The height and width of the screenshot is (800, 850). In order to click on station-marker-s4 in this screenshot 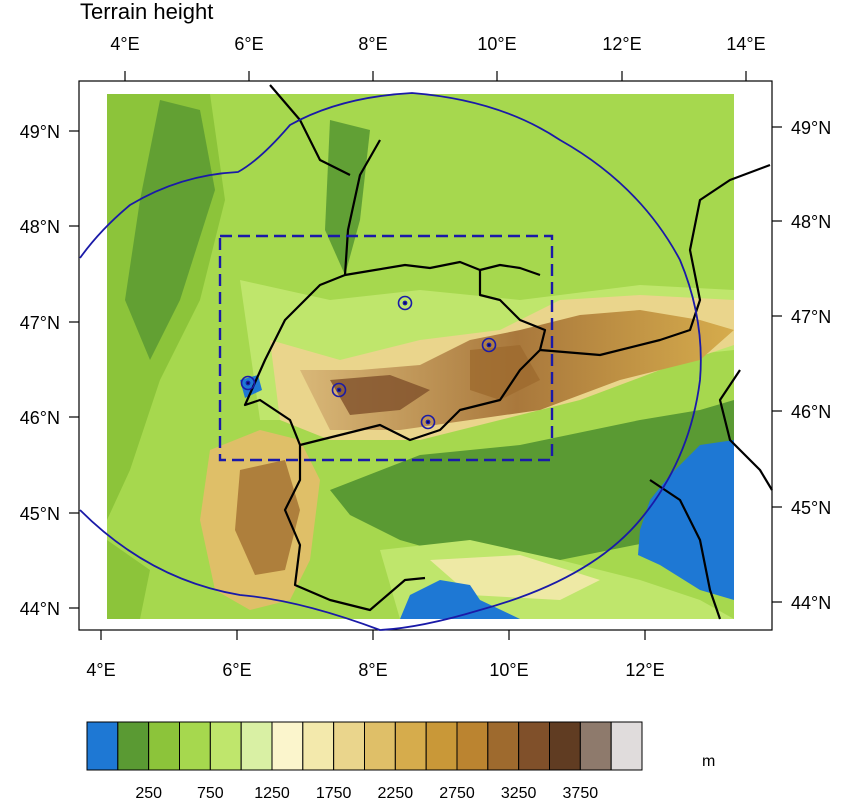, I will do `click(339, 390)`.